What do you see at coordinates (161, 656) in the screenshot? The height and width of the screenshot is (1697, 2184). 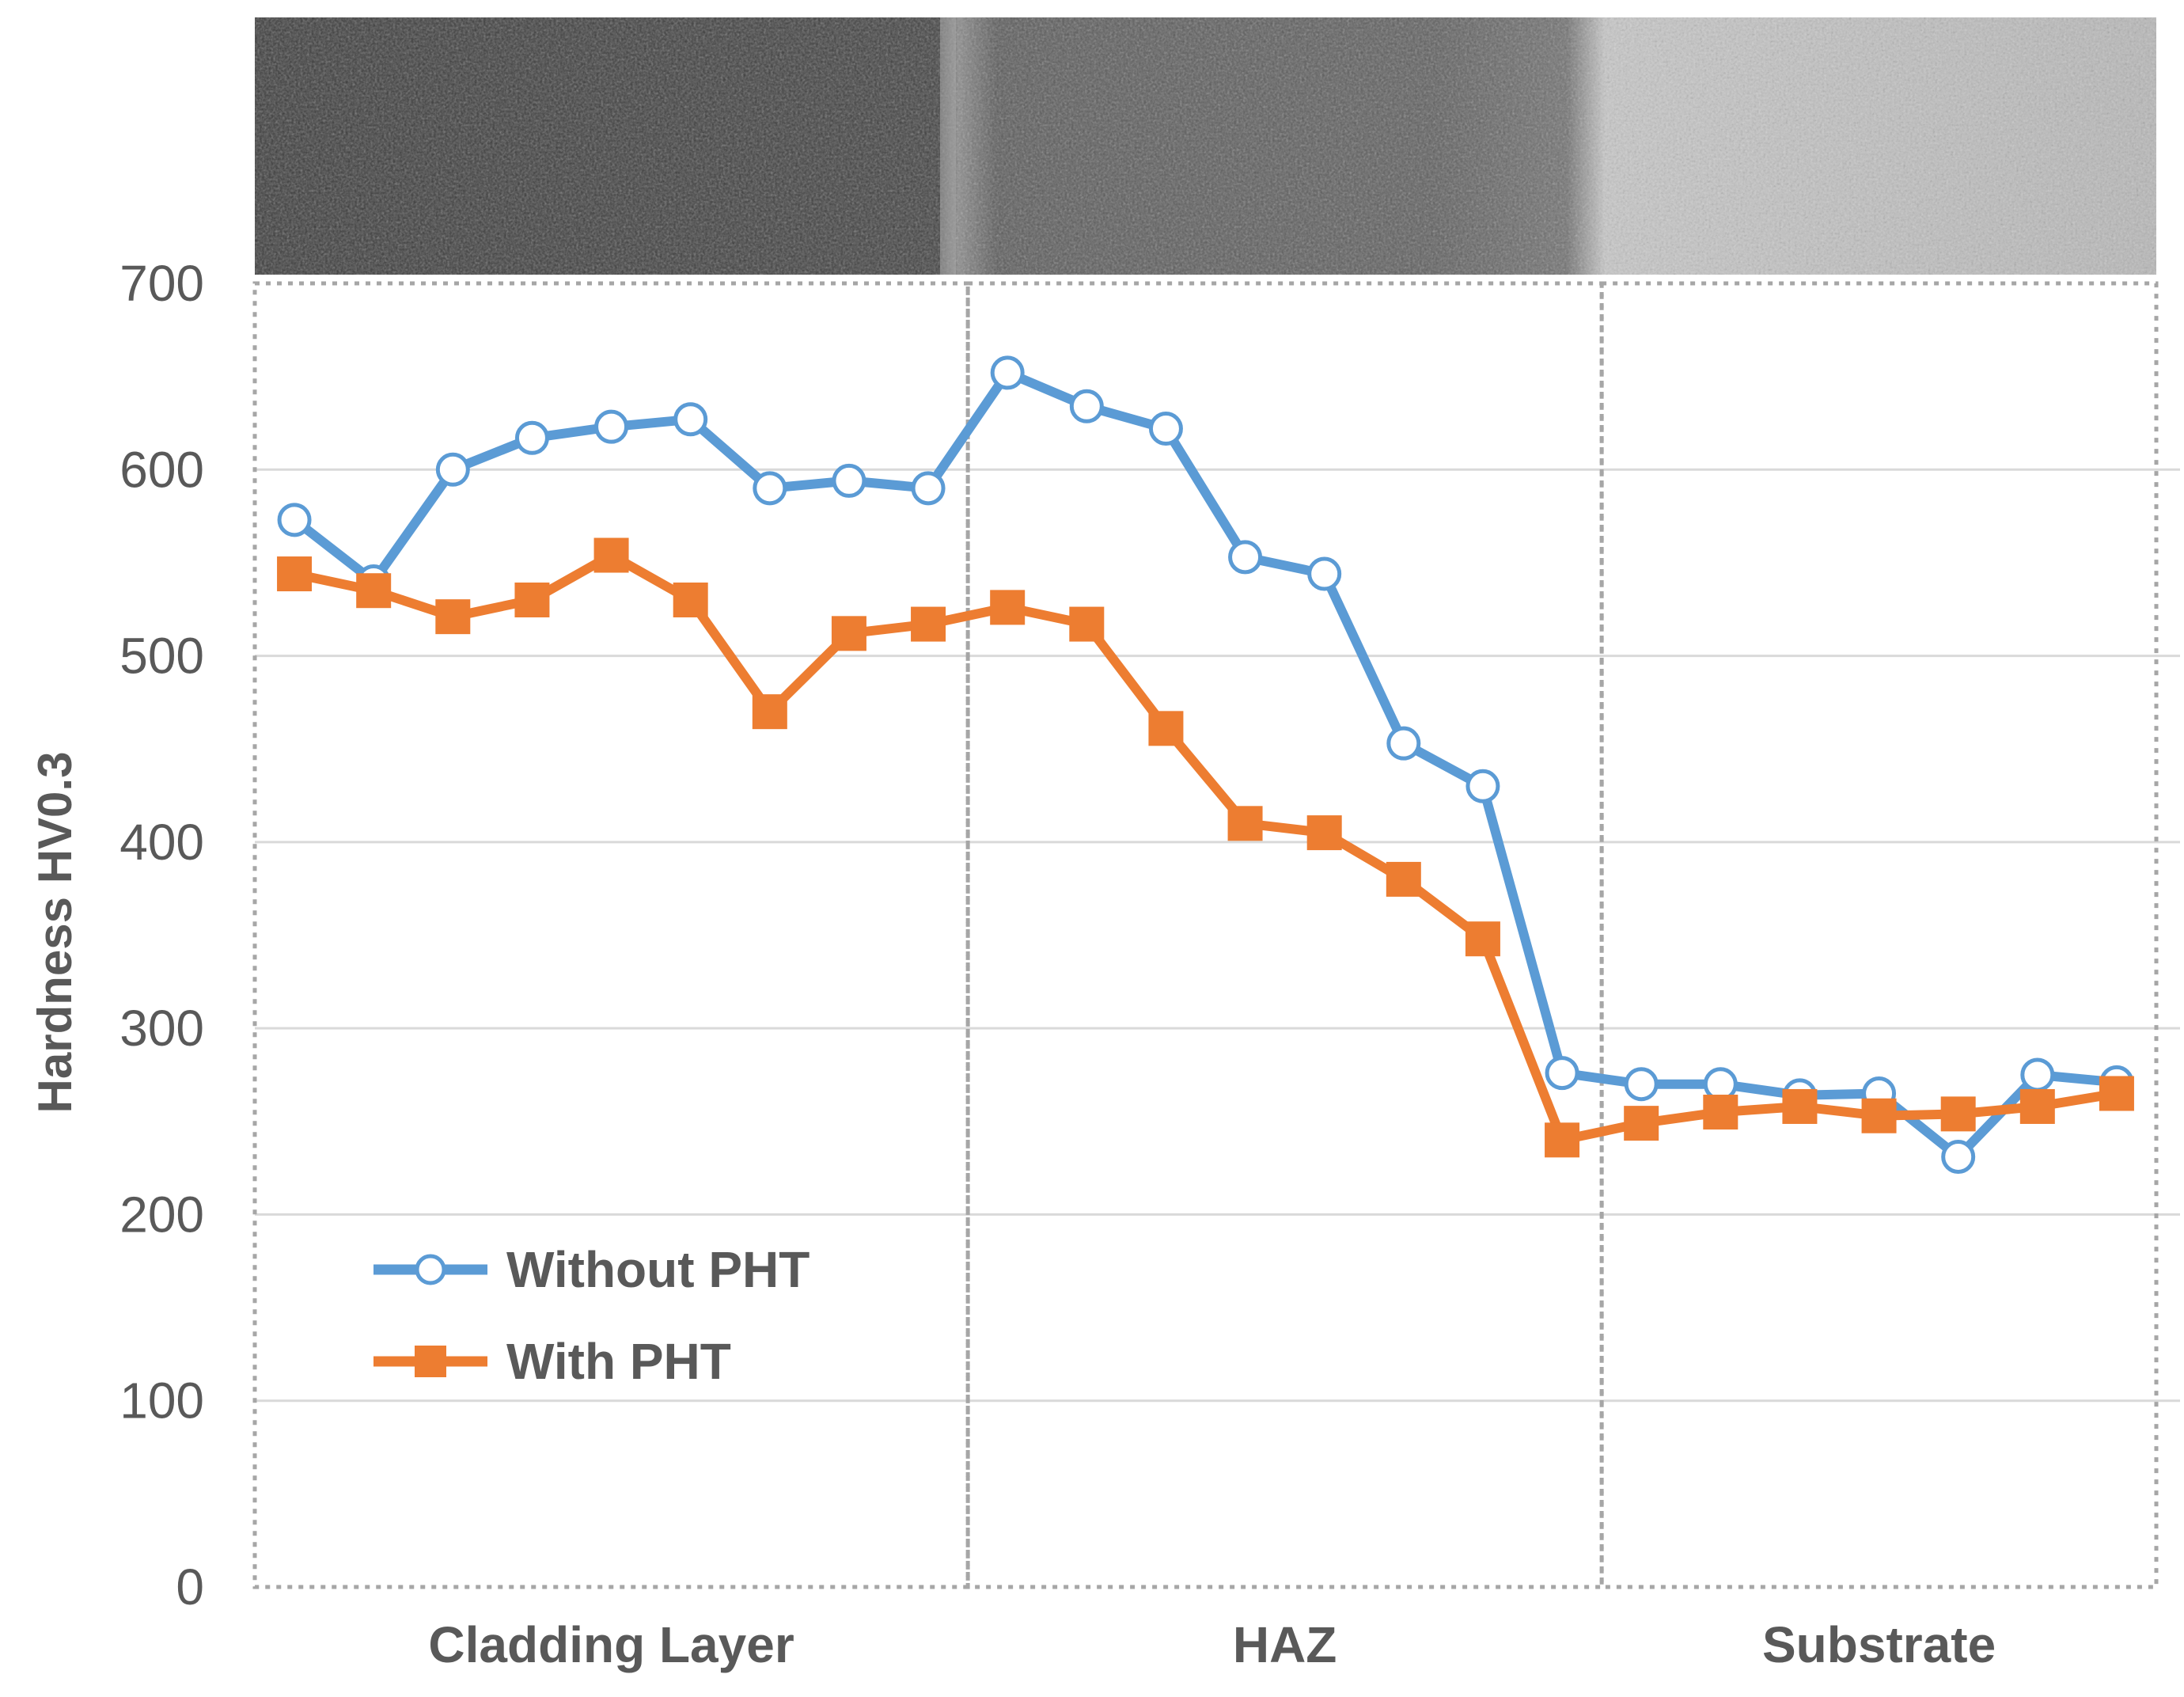 I see `y-tick-label-500: 500` at bounding box center [161, 656].